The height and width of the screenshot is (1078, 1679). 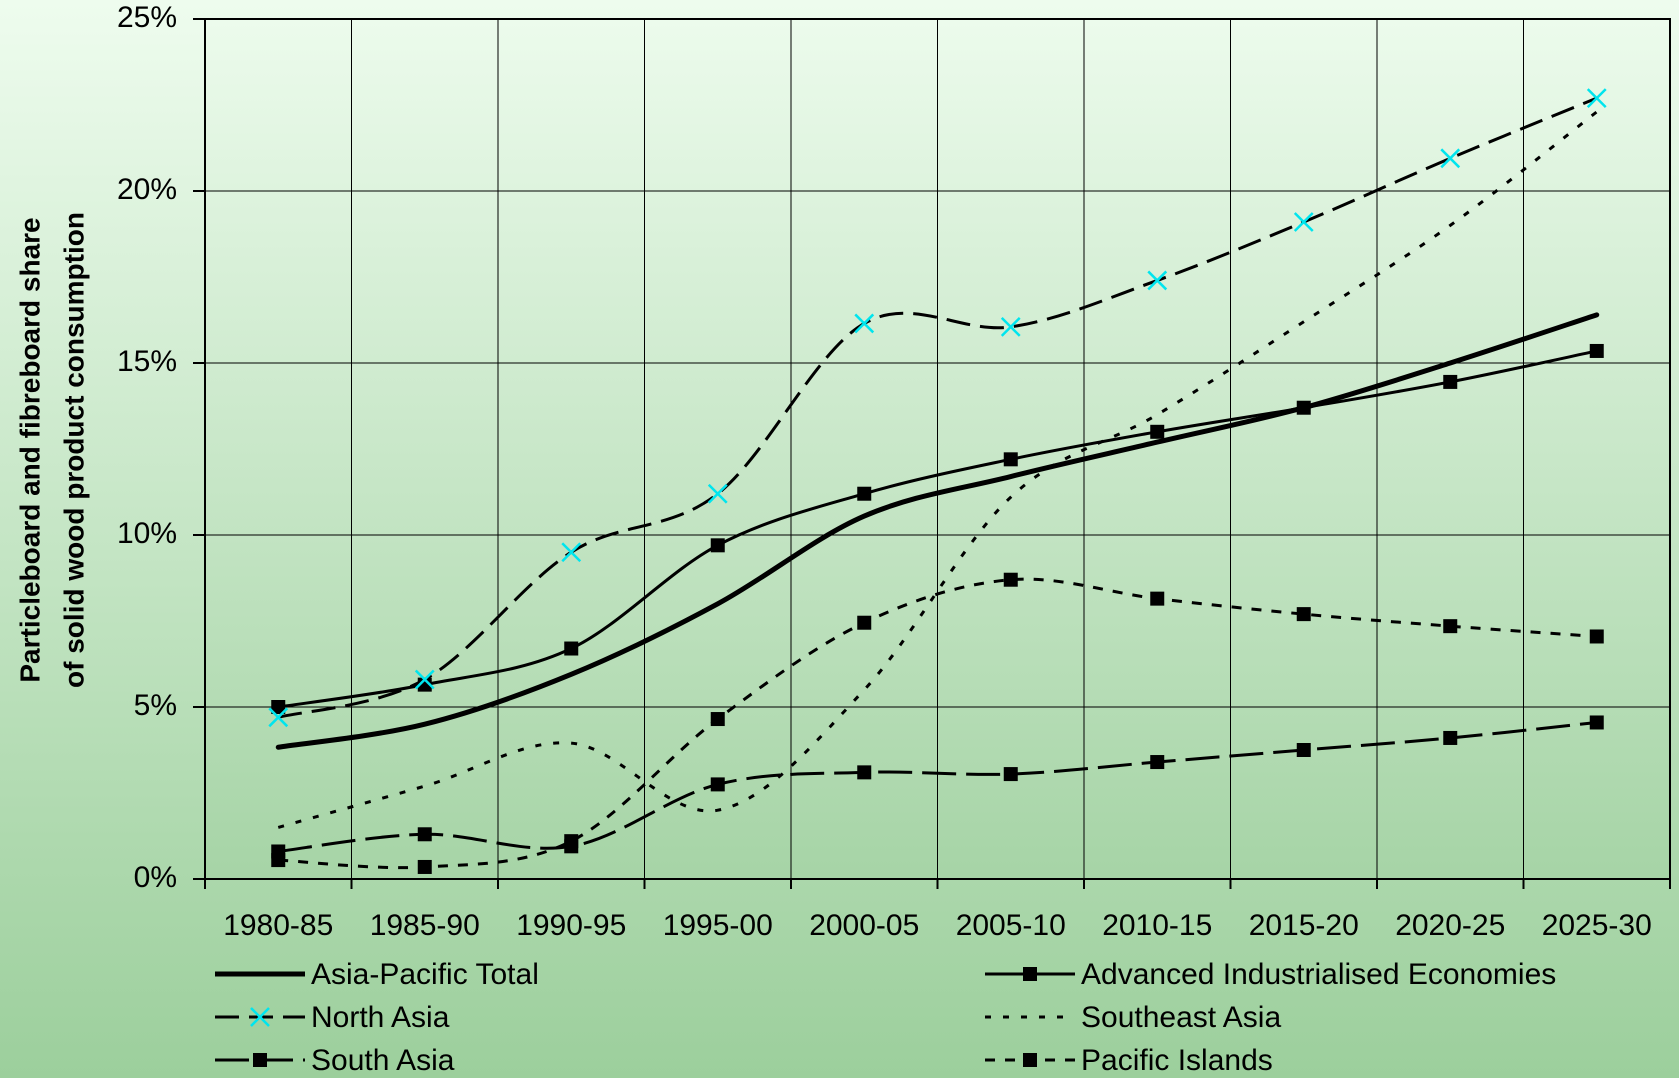 What do you see at coordinates (1157, 925) in the screenshot?
I see `x-tick-label: 2010-15` at bounding box center [1157, 925].